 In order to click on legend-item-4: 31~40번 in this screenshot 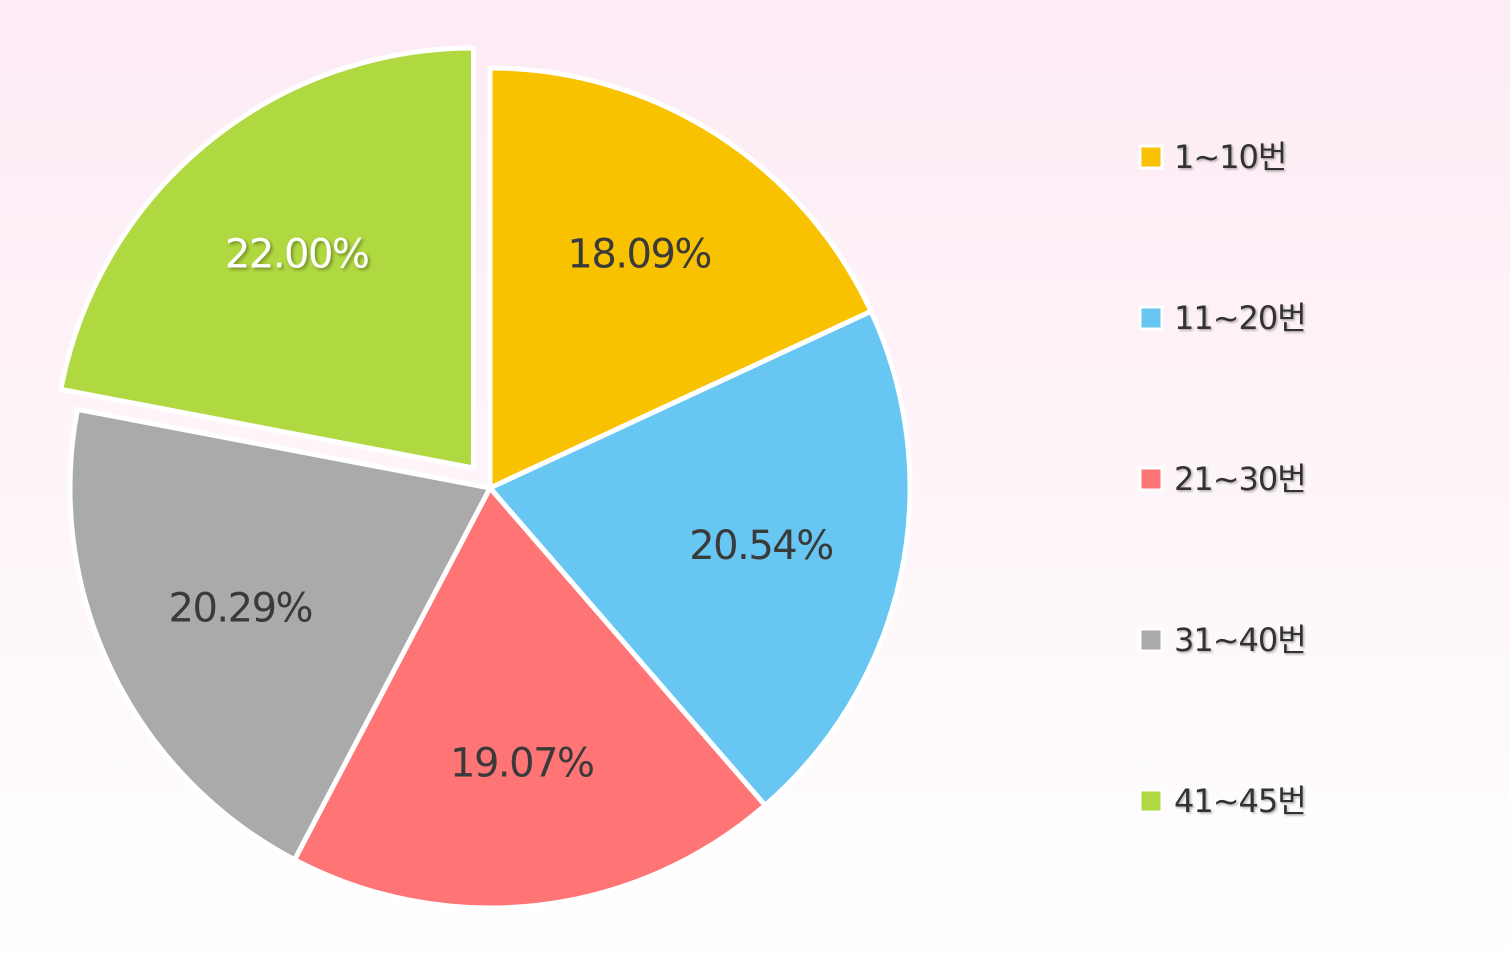, I will do `click(1222, 640)`.